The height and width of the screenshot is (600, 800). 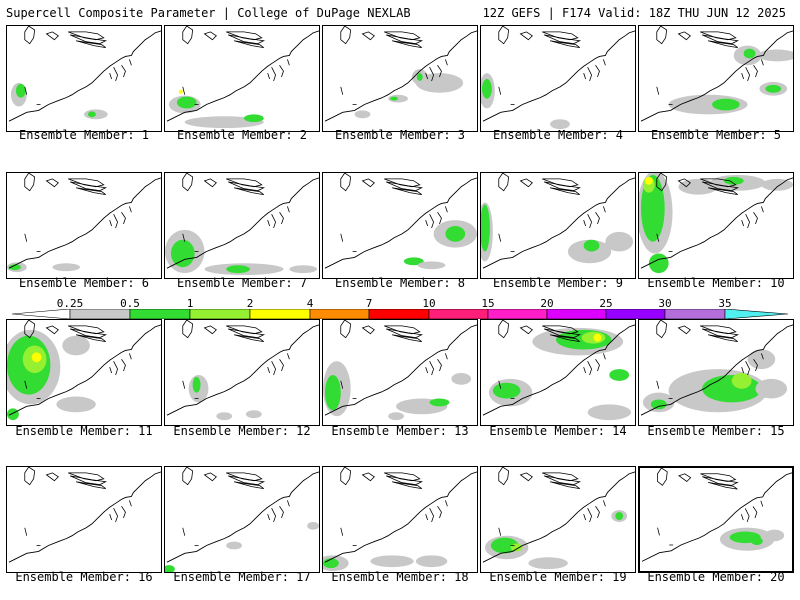 What do you see at coordinates (242, 577) in the screenshot?
I see `member-caption-17: Ensemble Member: 17` at bounding box center [242, 577].